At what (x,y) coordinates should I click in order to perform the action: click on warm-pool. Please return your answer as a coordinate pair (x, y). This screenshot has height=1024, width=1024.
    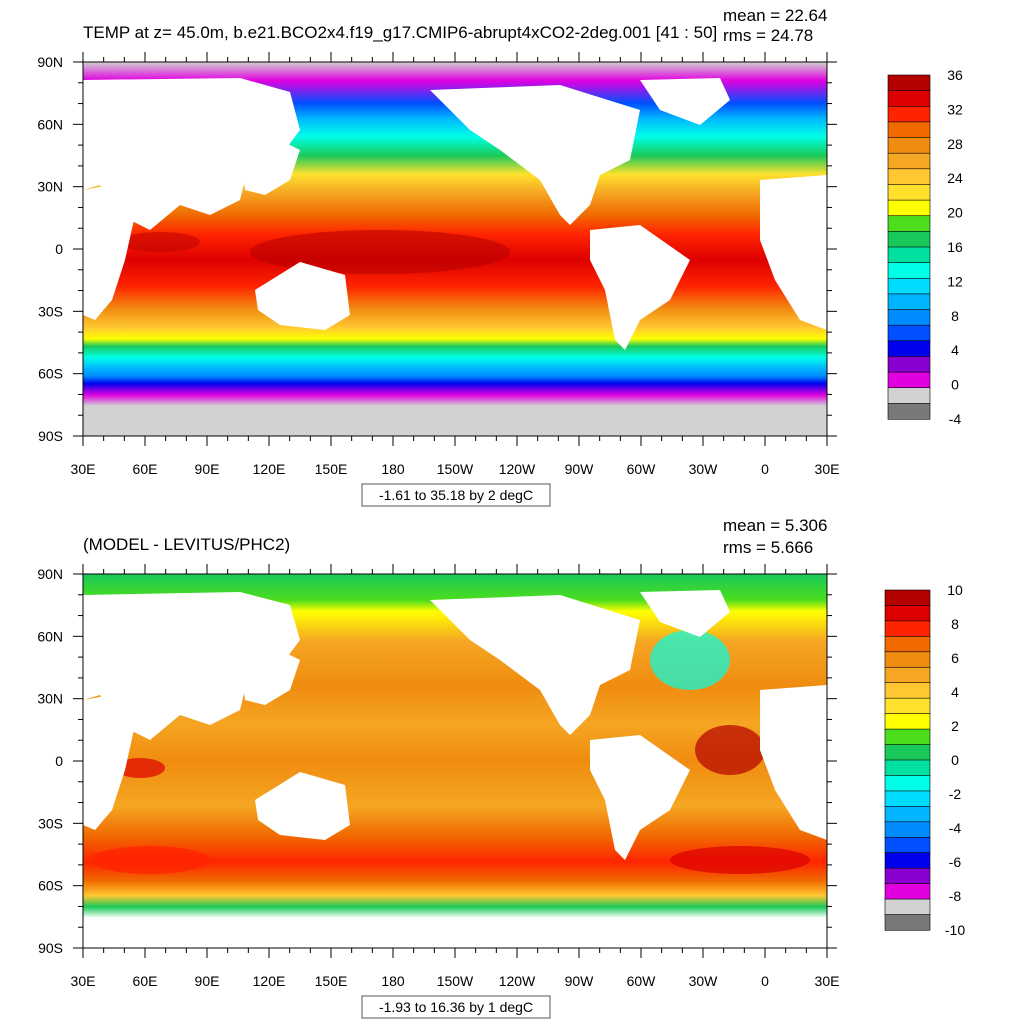
    Looking at the image, I should click on (160, 242).